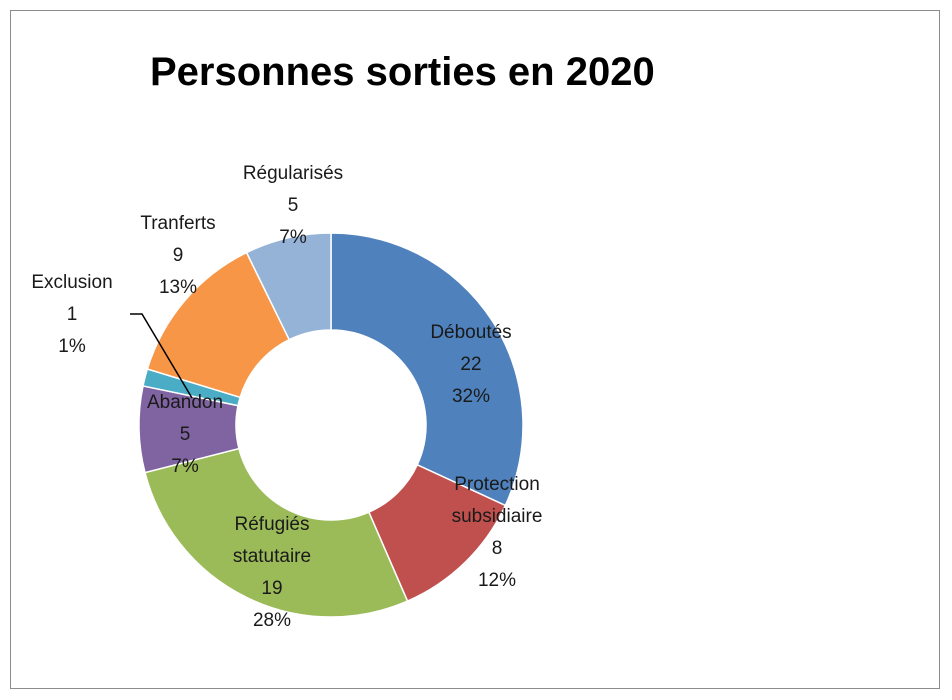 The width and height of the screenshot is (952, 700). I want to click on category-label: Régularisés, so click(293, 173).